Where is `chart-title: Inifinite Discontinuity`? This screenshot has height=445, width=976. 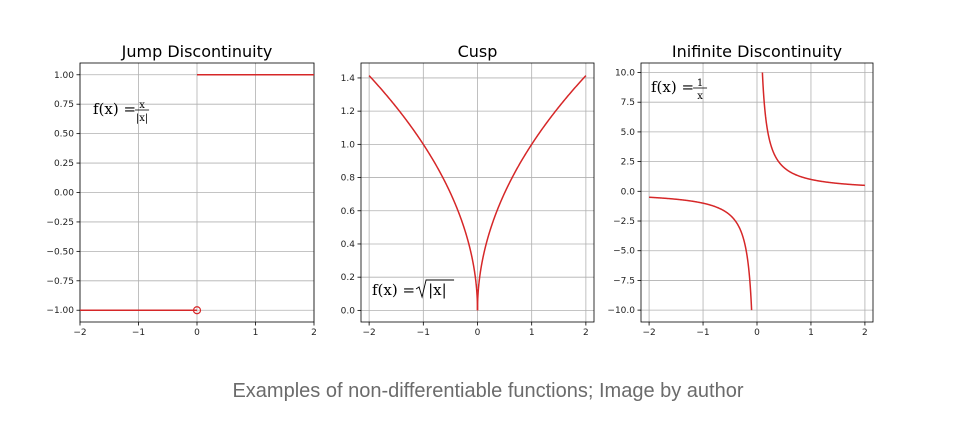
chart-title: Inifinite Discontinuity is located at coordinates (757, 51).